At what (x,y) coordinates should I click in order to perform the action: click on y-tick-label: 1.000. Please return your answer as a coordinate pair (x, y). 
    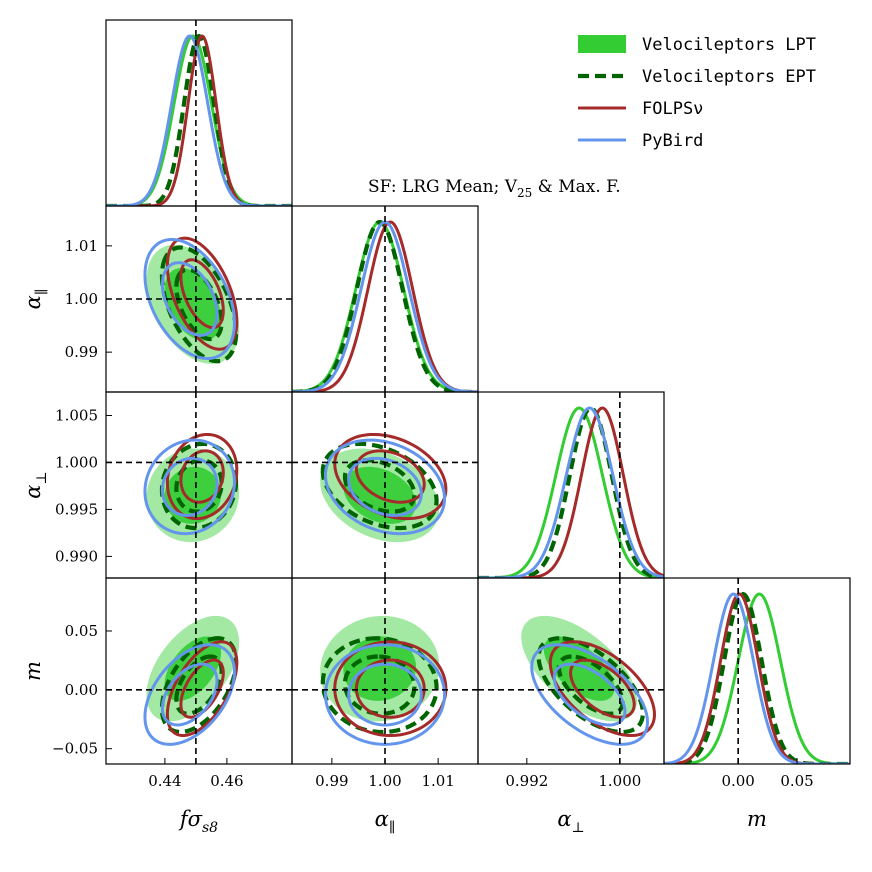
    Looking at the image, I should click on (76, 462).